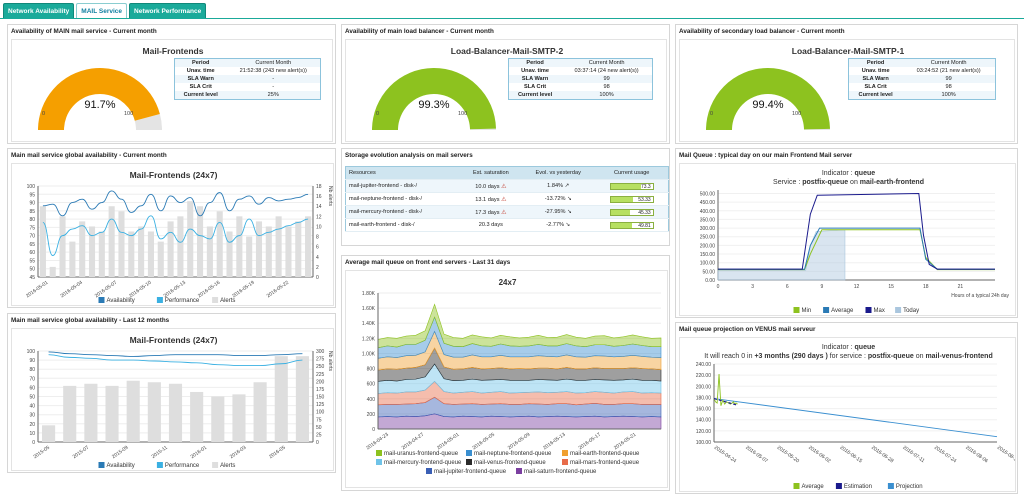 The image size is (1024, 502). What do you see at coordinates (858, 487) in the screenshot?
I see `legend-label: Estimation` at bounding box center [858, 487].